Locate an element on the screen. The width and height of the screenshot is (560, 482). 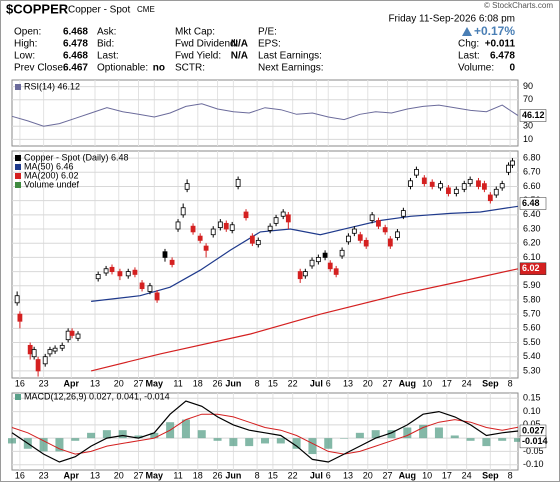
x-tick-label: 15 is located at coordinates (273, 475).